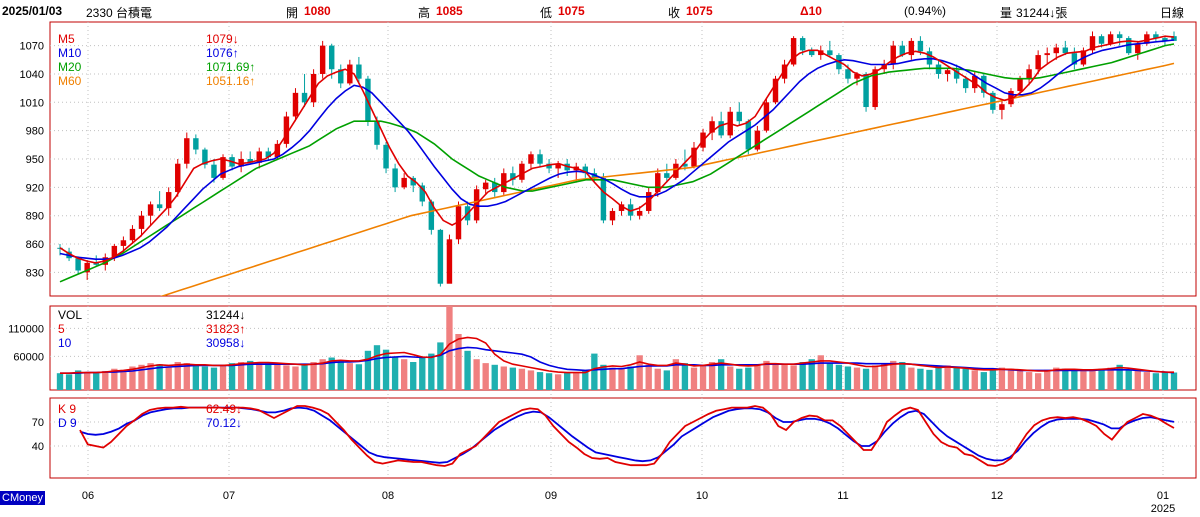  I want to click on volume-legend: VOL 5 10, so click(70, 329).